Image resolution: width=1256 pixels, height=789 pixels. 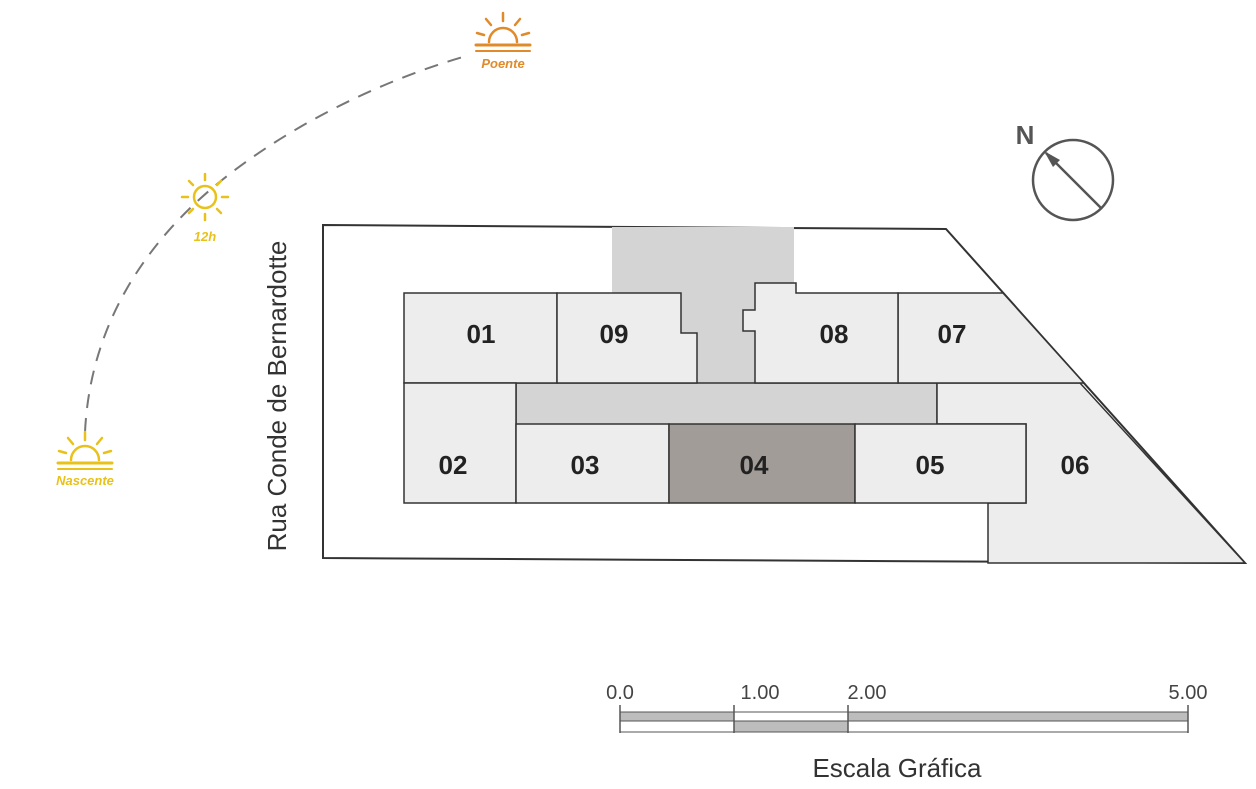 I want to click on street-name: Rua Conde de Bernardotte, so click(x=277, y=396).